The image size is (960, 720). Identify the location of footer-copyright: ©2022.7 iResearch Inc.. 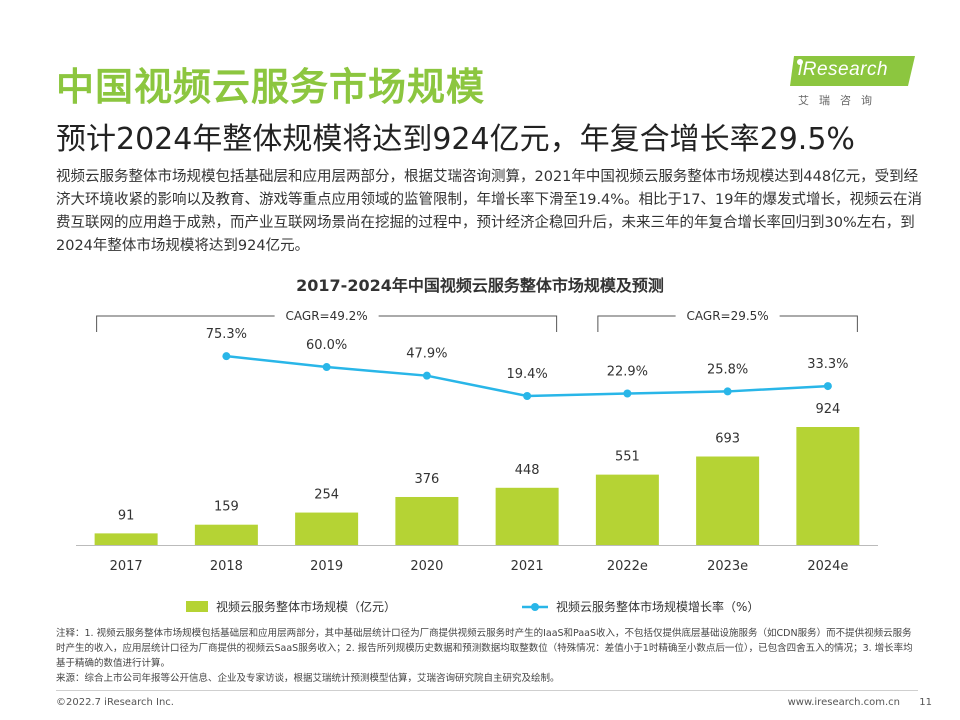
(115, 702).